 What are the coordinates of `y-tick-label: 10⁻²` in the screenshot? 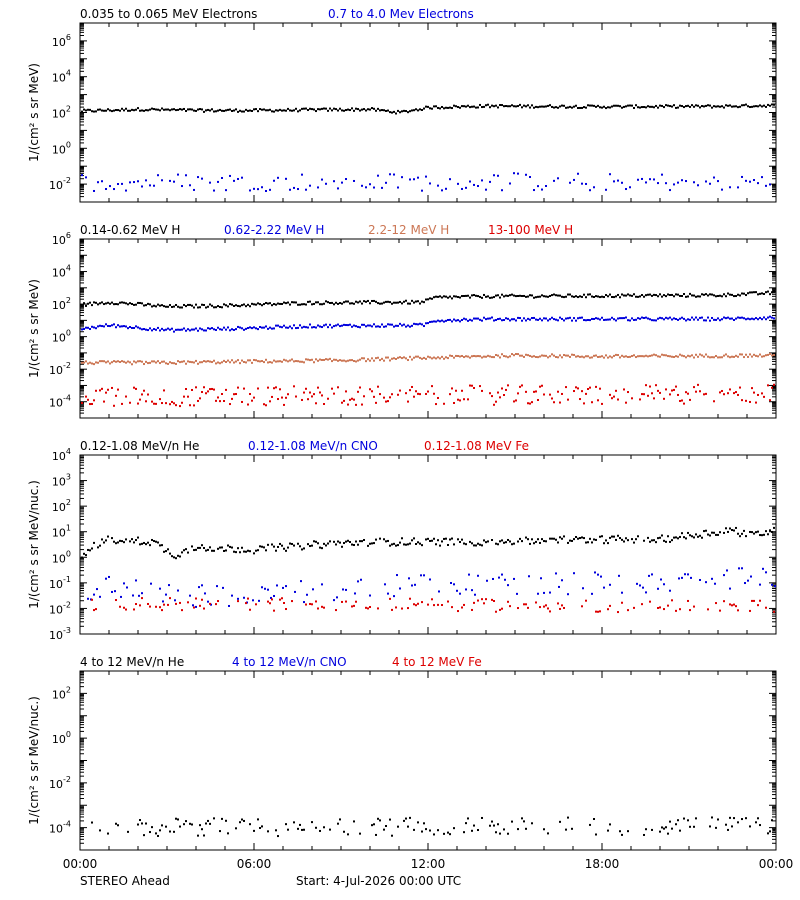 It's located at (60, 783).